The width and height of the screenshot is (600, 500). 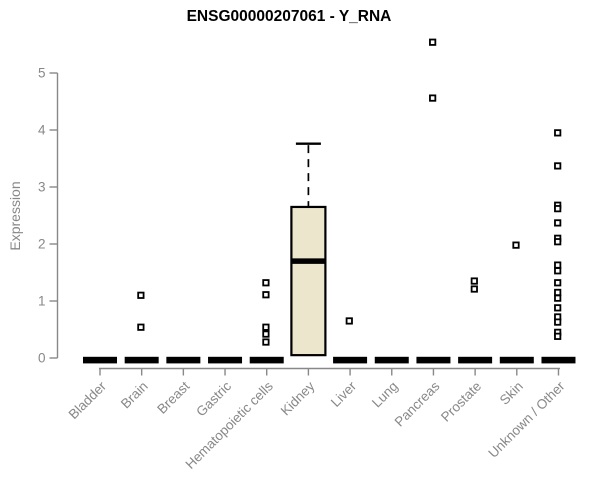 I want to click on box-brain, so click(x=141, y=360).